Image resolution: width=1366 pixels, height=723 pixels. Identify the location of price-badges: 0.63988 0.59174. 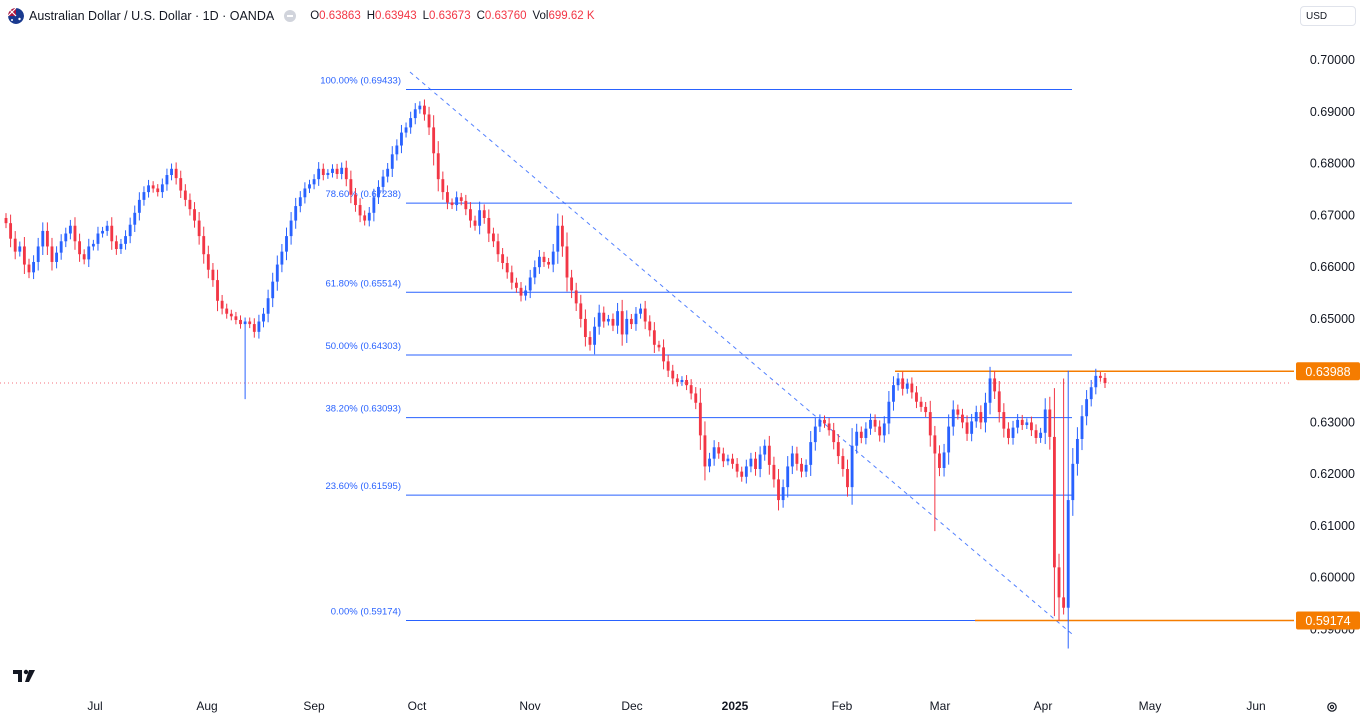
(1328, 496).